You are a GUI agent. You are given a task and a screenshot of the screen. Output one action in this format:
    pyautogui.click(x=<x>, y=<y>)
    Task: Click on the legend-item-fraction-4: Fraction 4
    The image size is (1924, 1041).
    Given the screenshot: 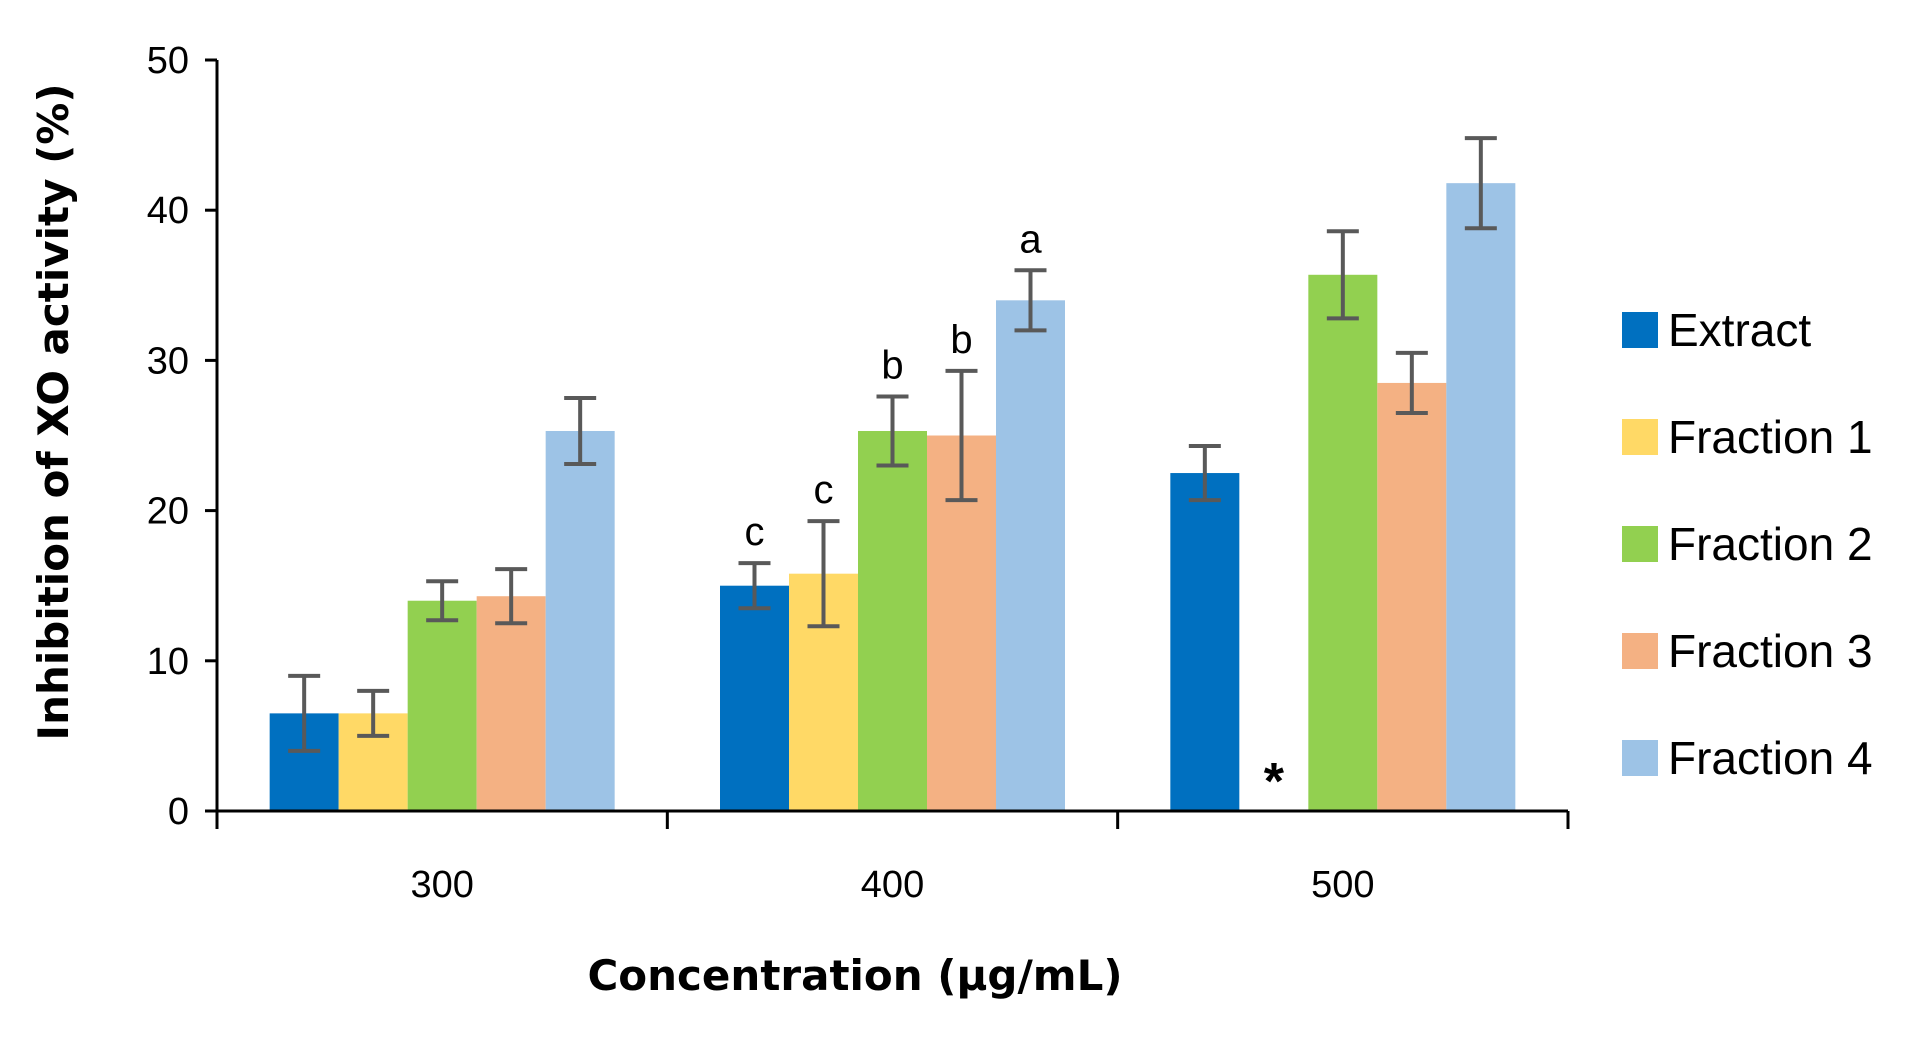 What is the action you would take?
    pyautogui.click(x=1747, y=758)
    